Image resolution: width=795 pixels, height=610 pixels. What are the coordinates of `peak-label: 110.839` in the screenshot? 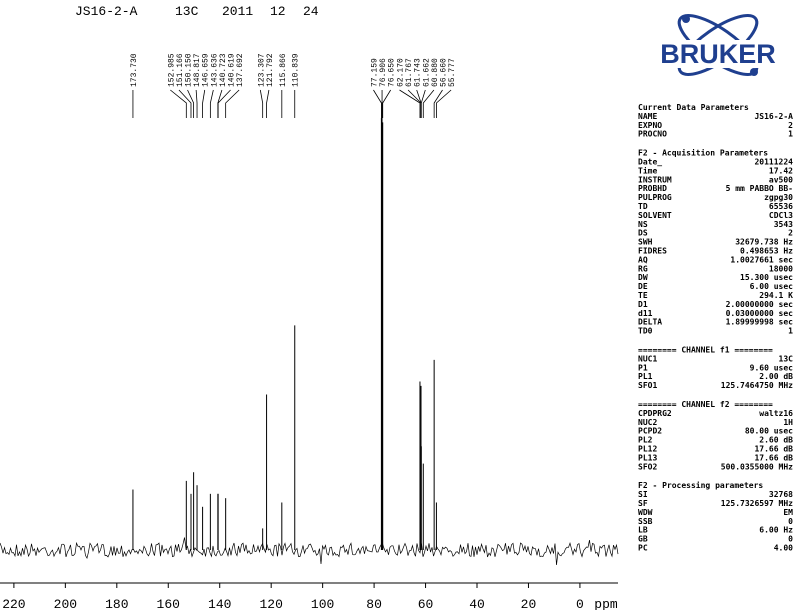 It's located at (296, 70).